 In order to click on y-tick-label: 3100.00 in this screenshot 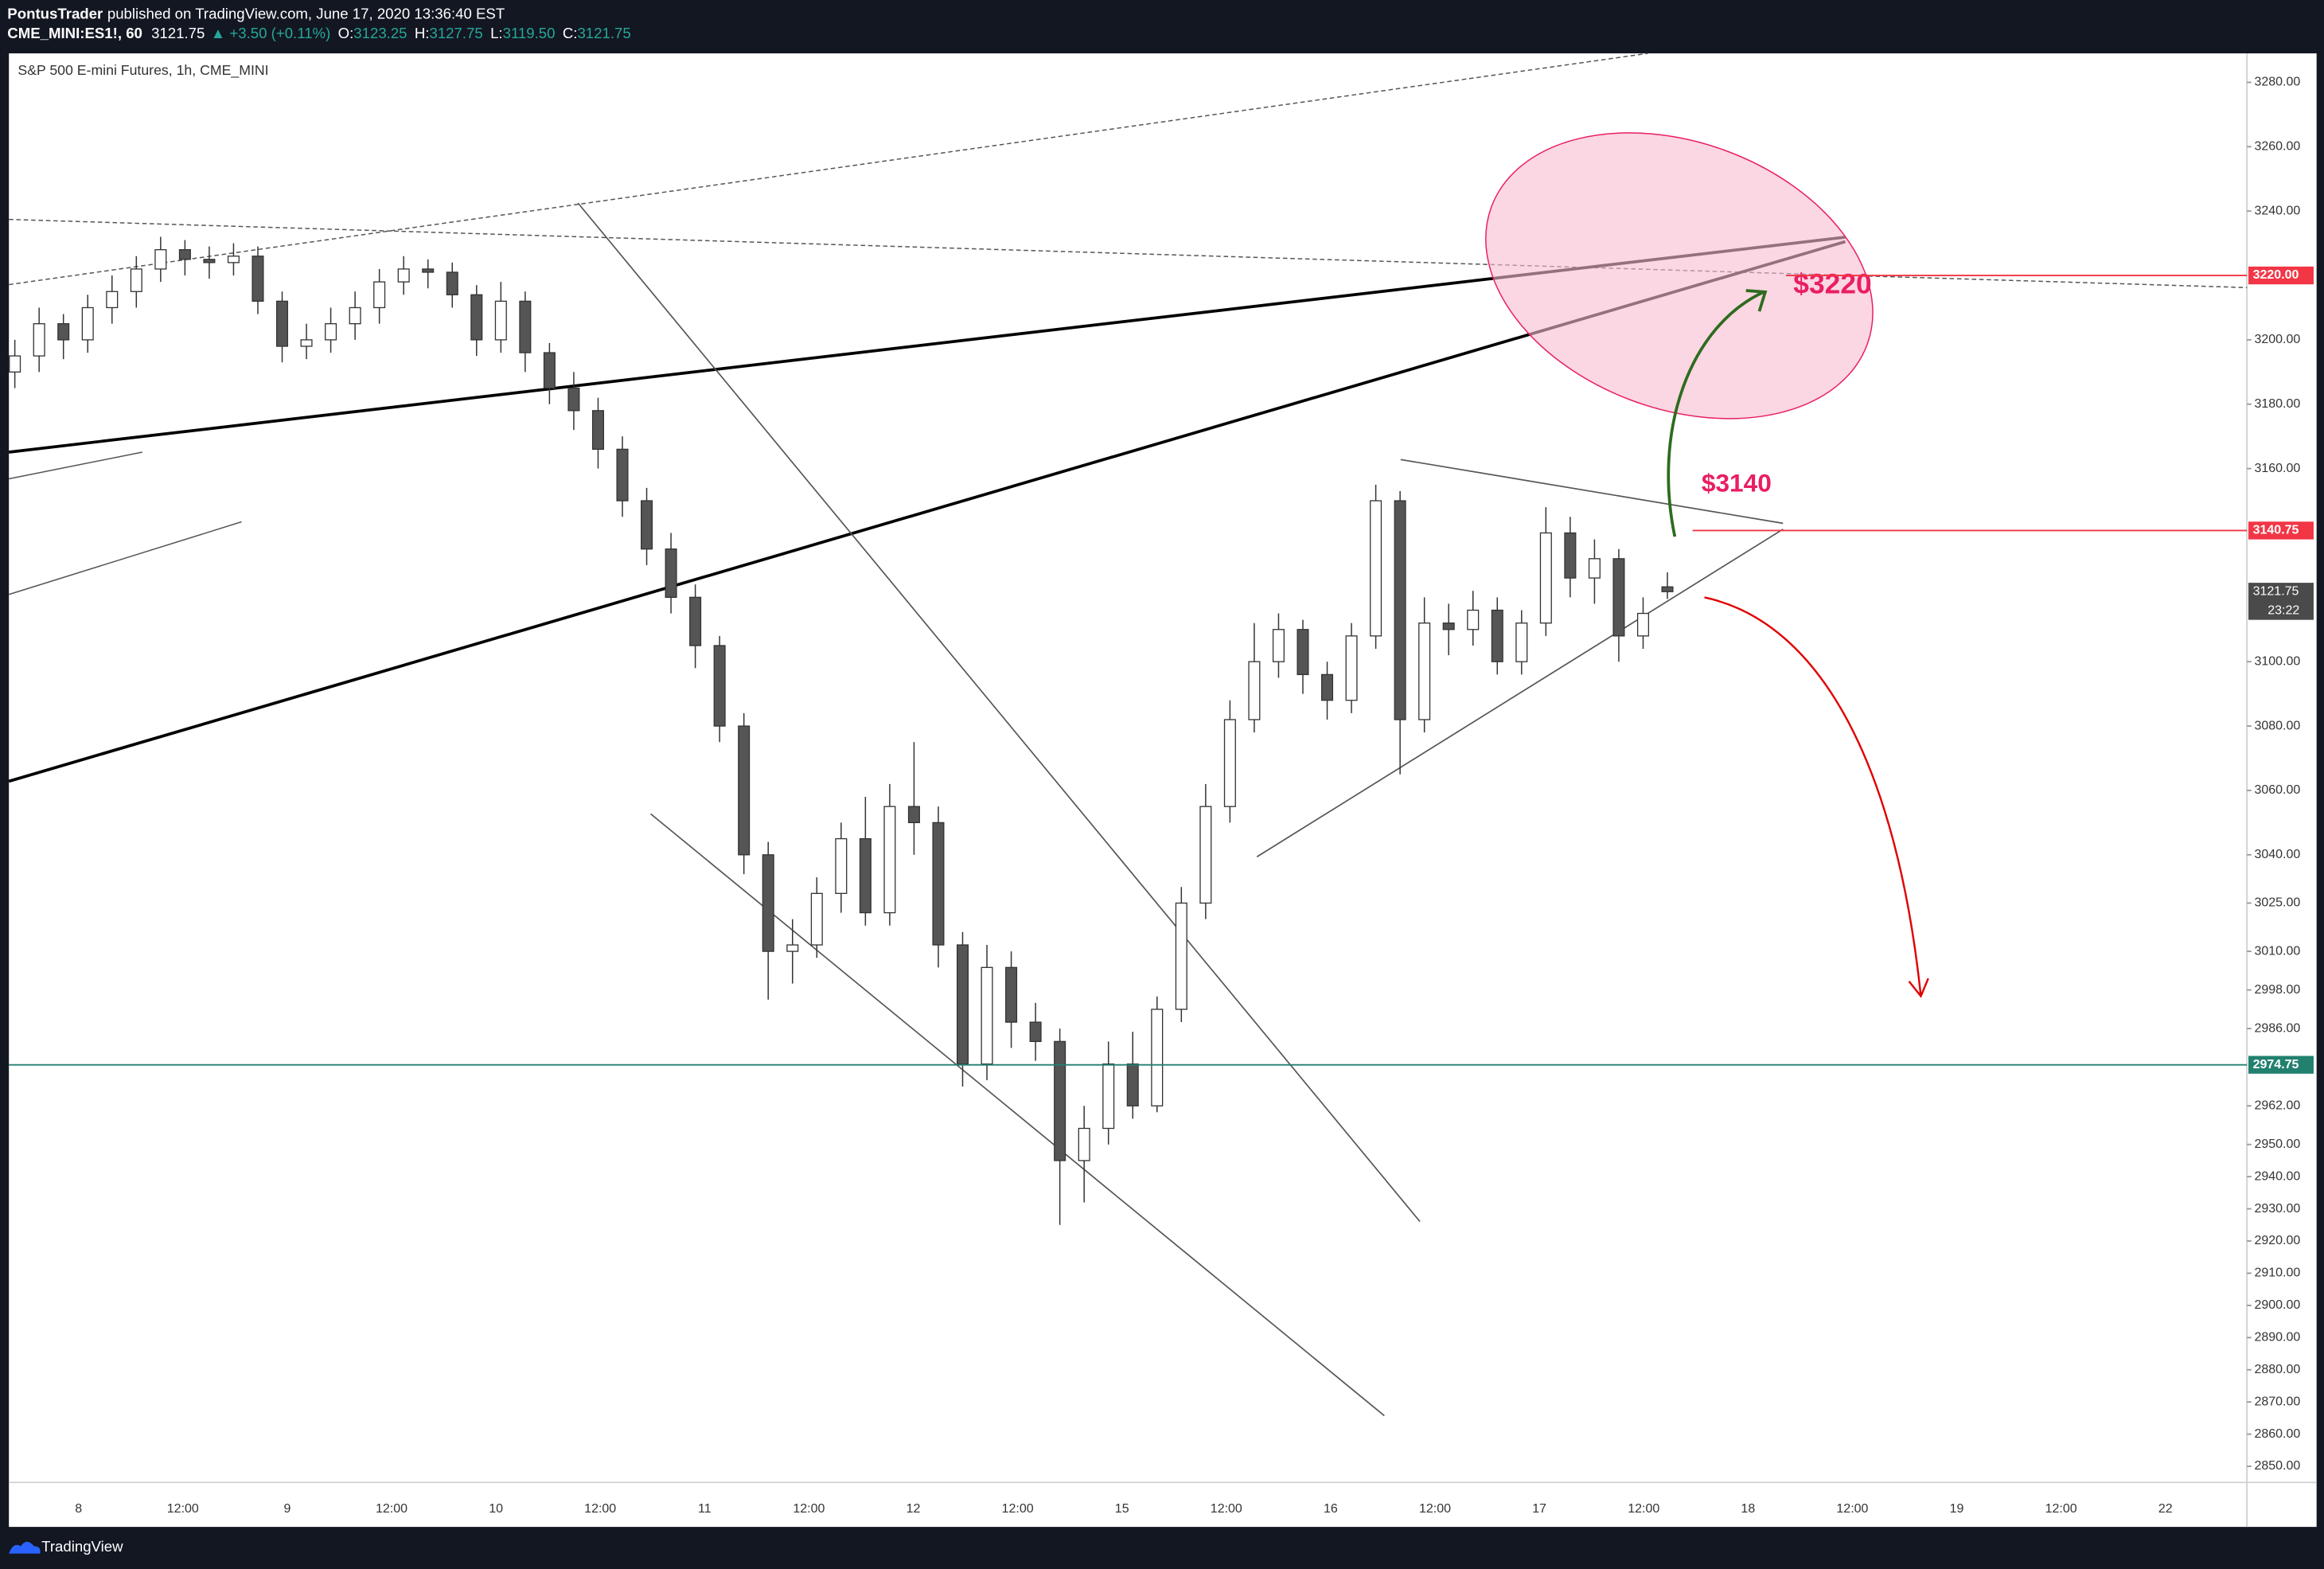, I will do `click(2277, 661)`.